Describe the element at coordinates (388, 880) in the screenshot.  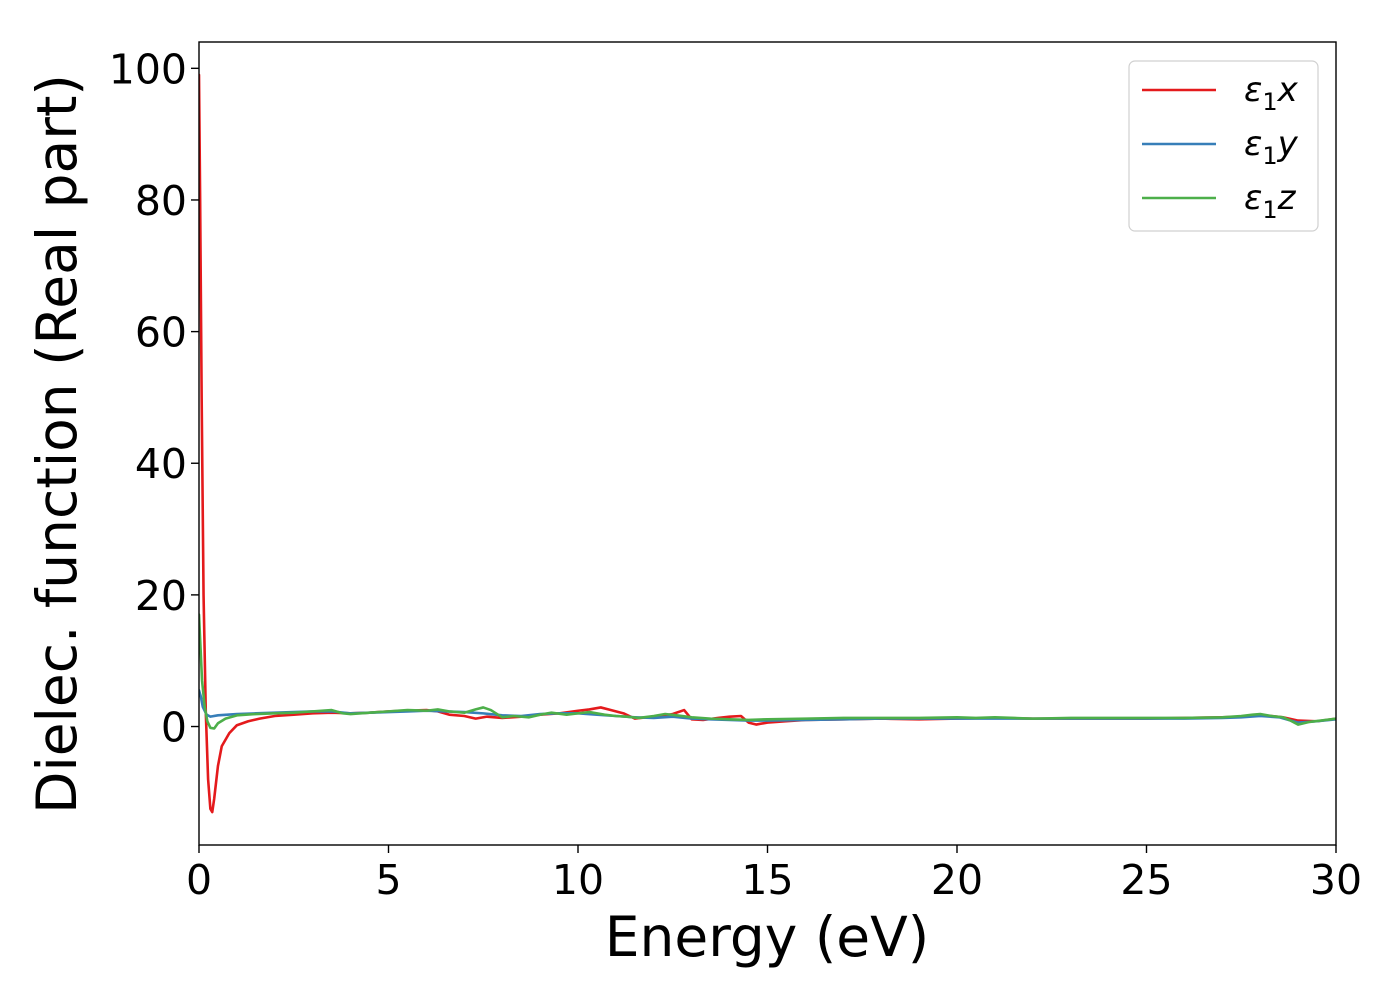
I see `x-tick-label: 5` at that location.